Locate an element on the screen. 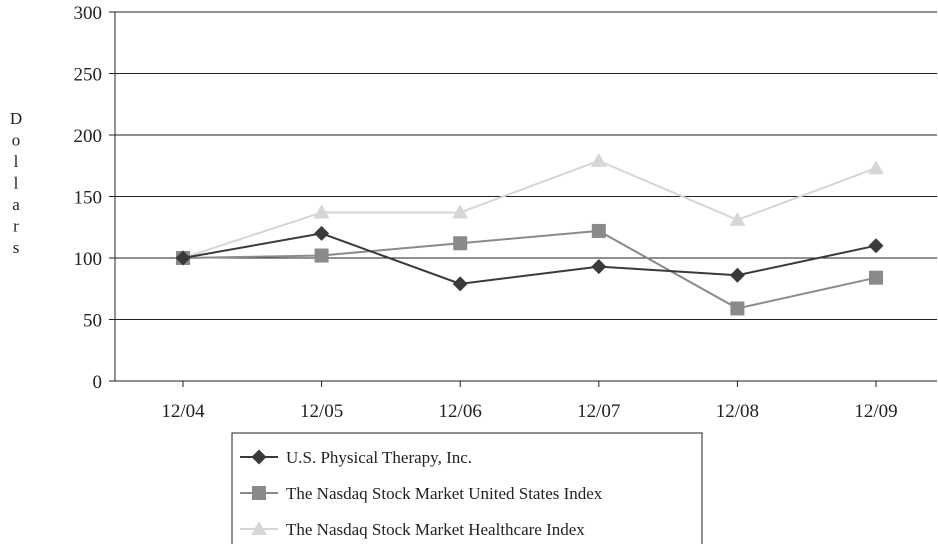 The height and width of the screenshot is (544, 938). y-tick-labels: 0 50 100 150 200 250 300 is located at coordinates (88, 198).